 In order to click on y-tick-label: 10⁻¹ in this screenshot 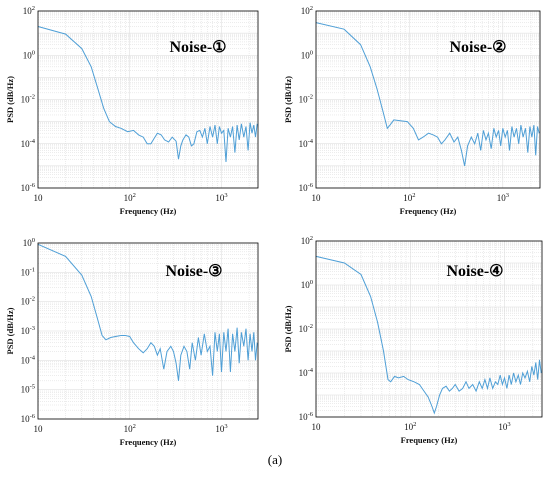, I will do `click(28, 271)`.